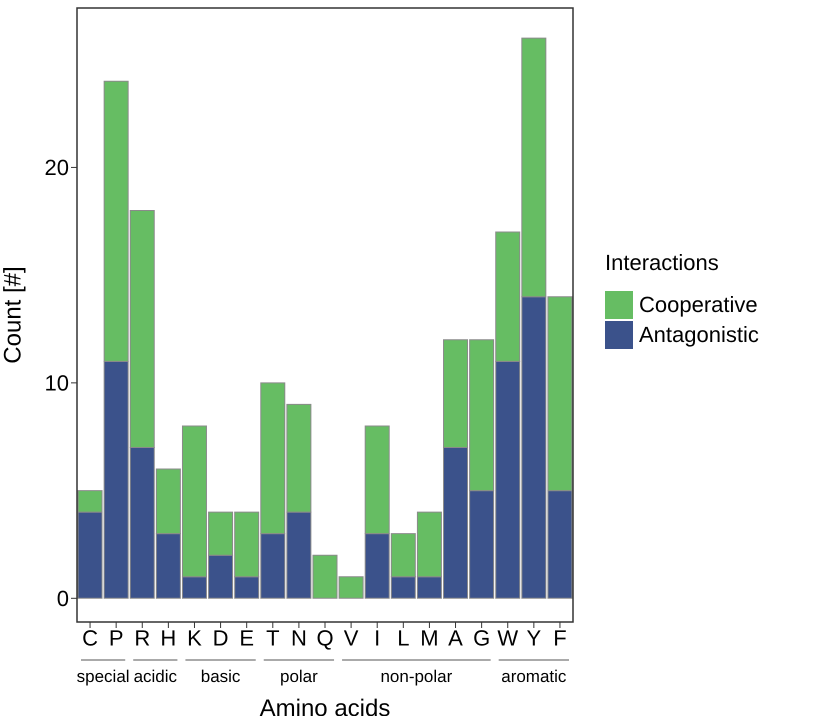 Image resolution: width=813 pixels, height=716 pixels. Describe the element at coordinates (403, 638) in the screenshot. I see `x-tick-label: L` at that location.